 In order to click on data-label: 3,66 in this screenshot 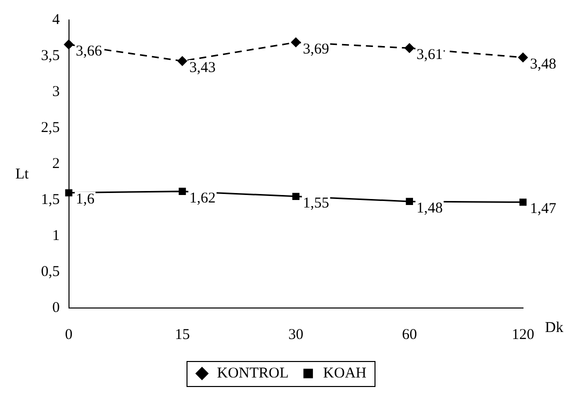, I will do `click(89, 51)`.